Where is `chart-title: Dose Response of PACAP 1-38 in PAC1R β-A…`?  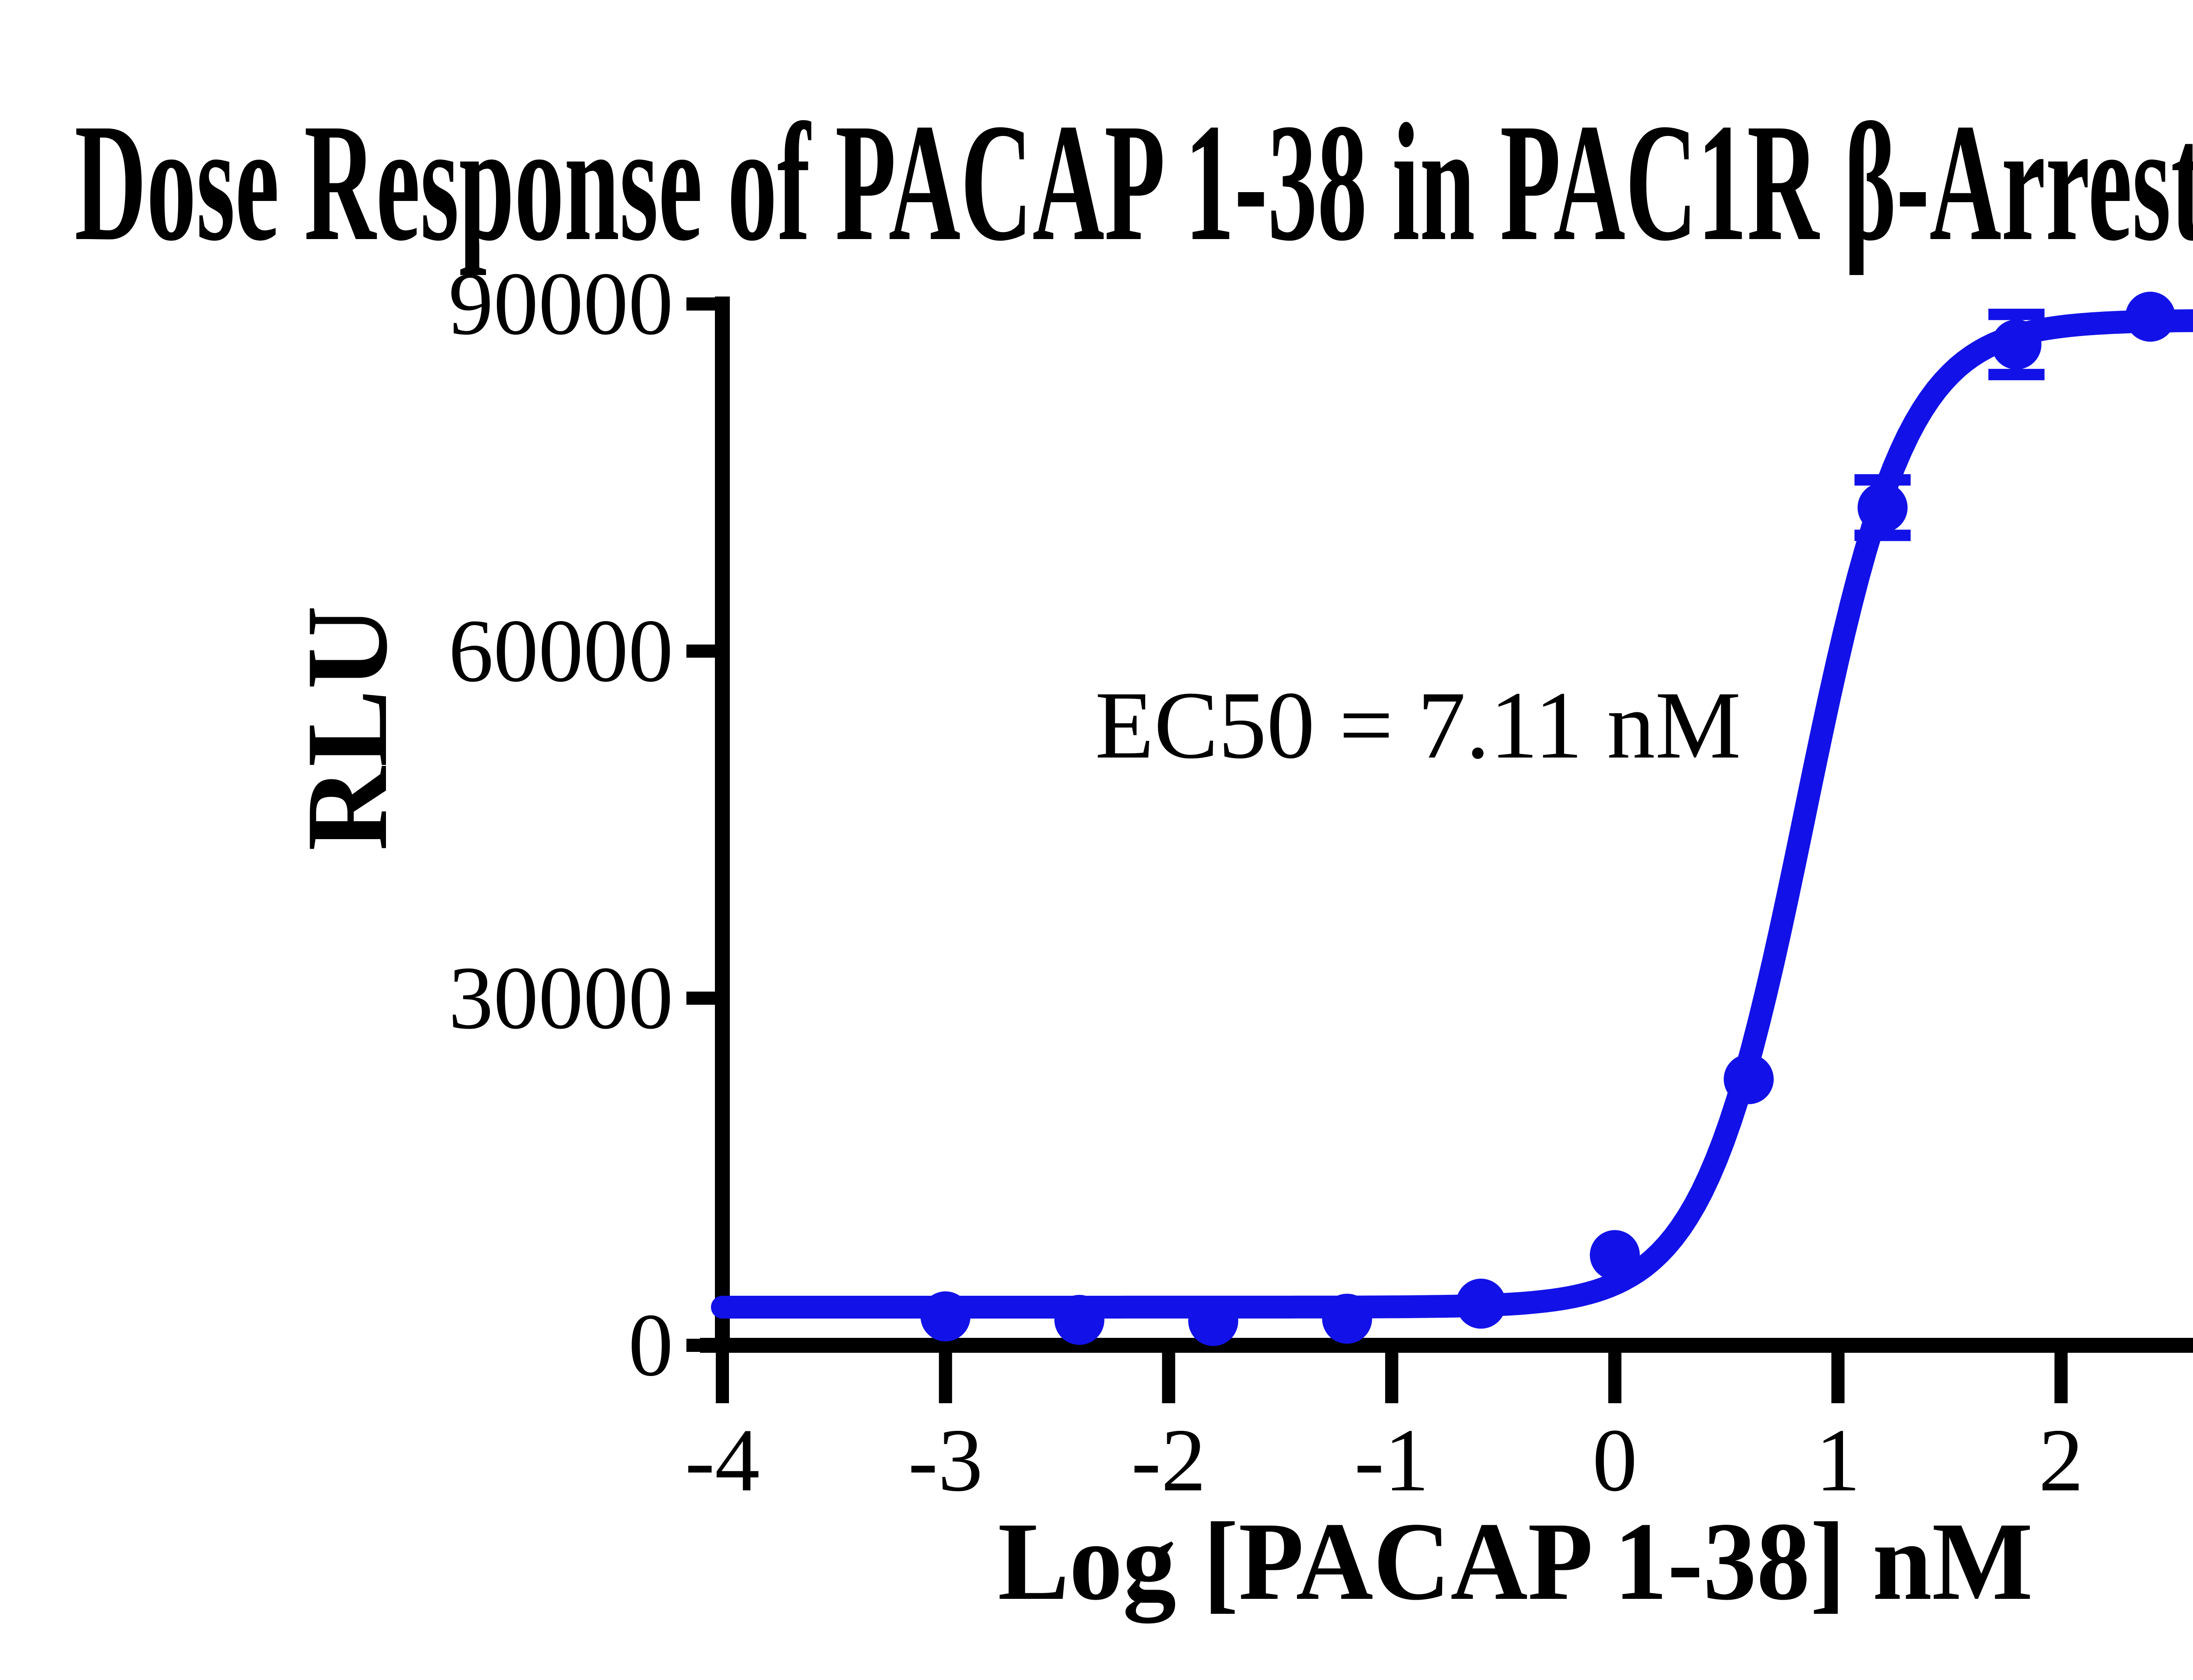
chart-title: Dose Response of PACAP 1-38 in PAC1R β-A… is located at coordinates (1134, 182).